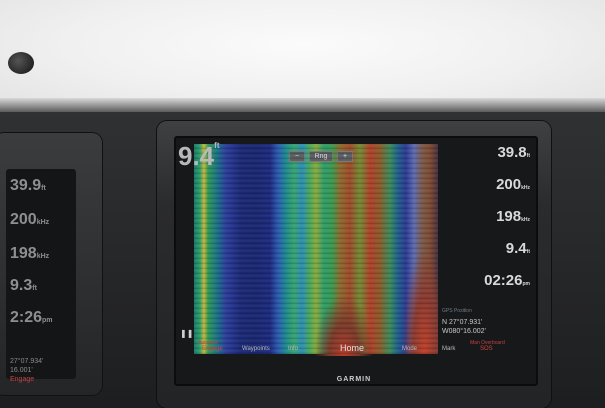  I want to click on menu-info: Info, so click(293, 349).